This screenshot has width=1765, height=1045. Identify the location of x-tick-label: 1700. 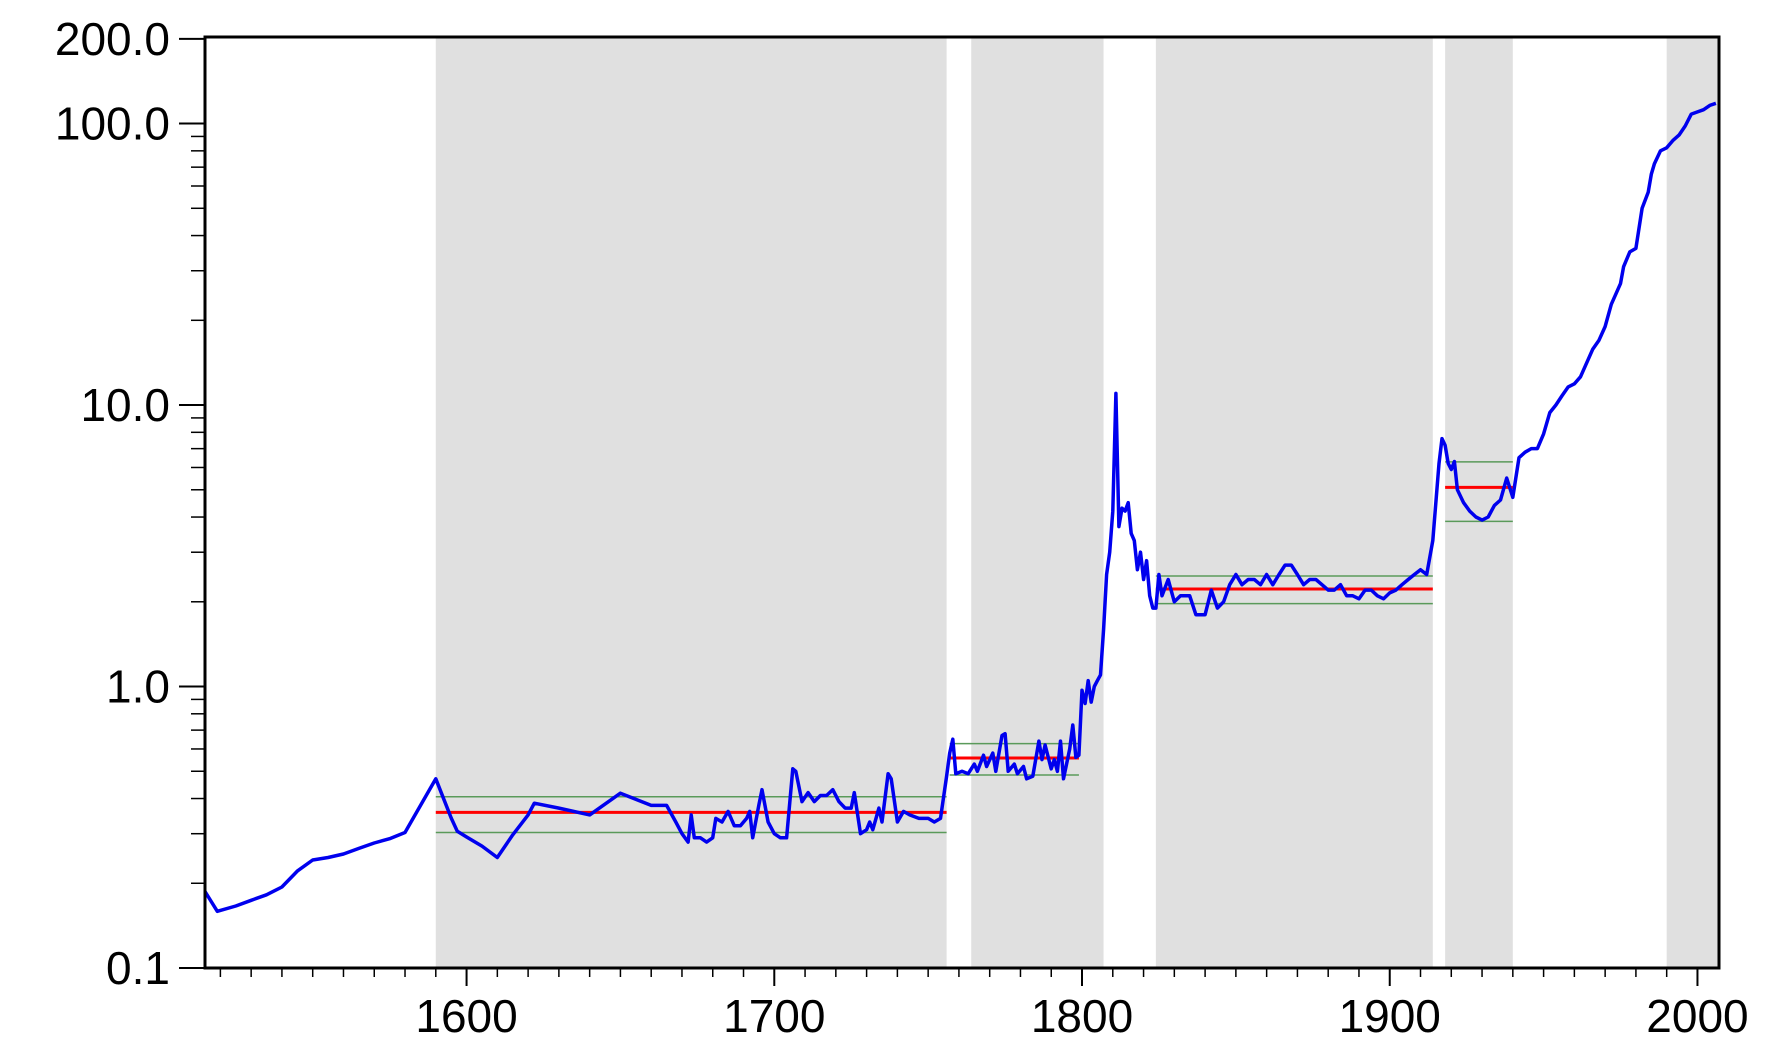
(774, 1016).